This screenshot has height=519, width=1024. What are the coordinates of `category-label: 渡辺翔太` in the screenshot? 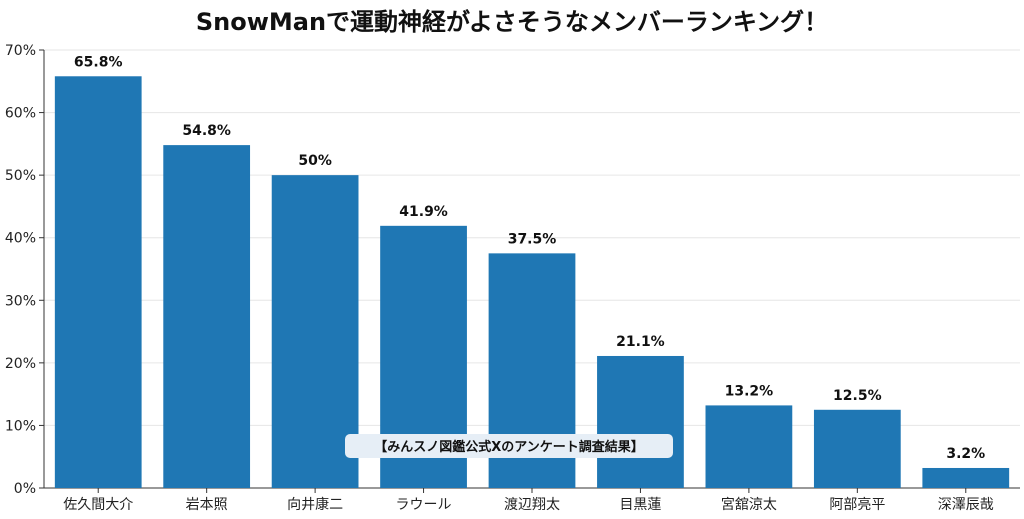 It's located at (532, 505).